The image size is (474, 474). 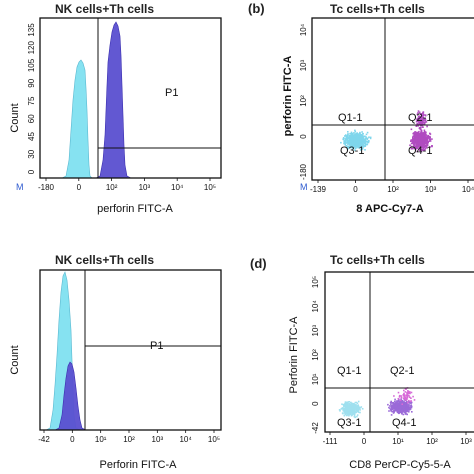 I want to click on panel-d-x-ticks: -111 0 10¹ 10² 10³, so click(x=397, y=439).